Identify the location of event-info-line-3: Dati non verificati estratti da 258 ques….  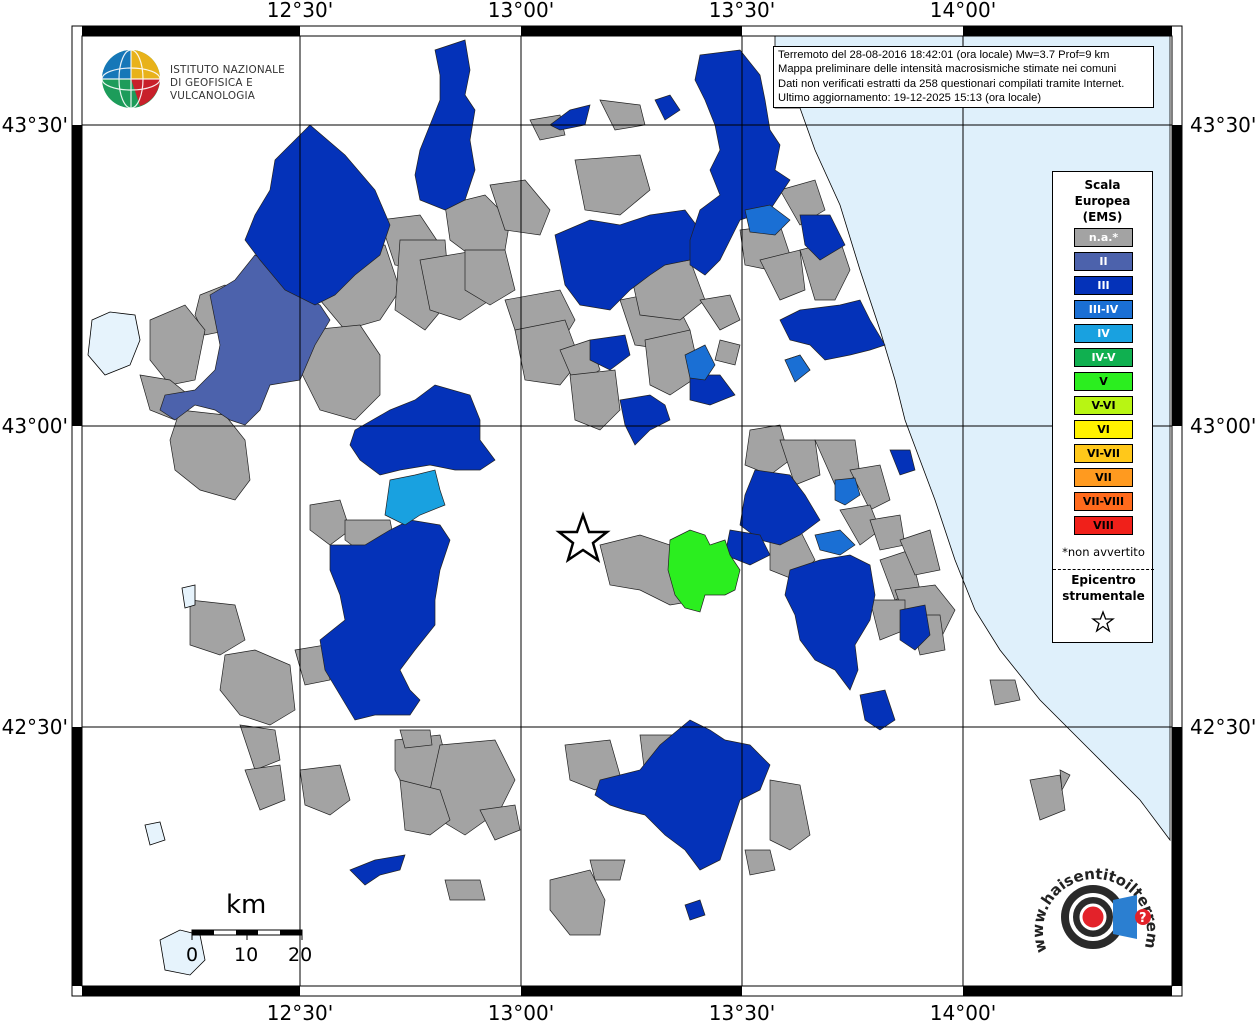
(951, 83).